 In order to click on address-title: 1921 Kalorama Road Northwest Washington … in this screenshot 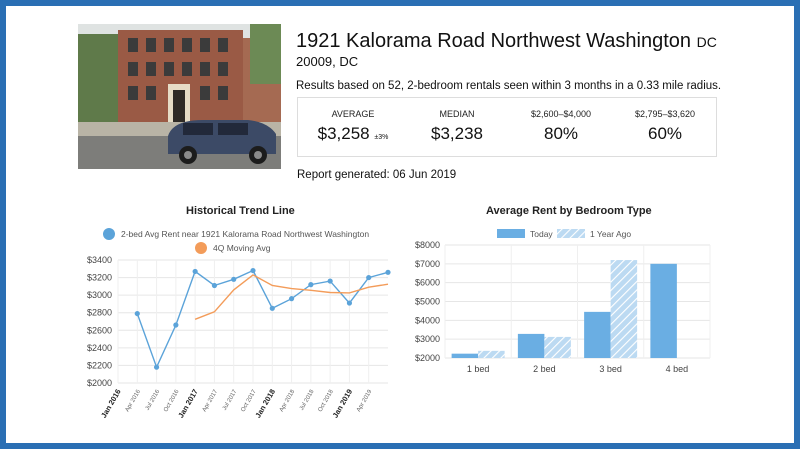, I will do `click(506, 41)`.